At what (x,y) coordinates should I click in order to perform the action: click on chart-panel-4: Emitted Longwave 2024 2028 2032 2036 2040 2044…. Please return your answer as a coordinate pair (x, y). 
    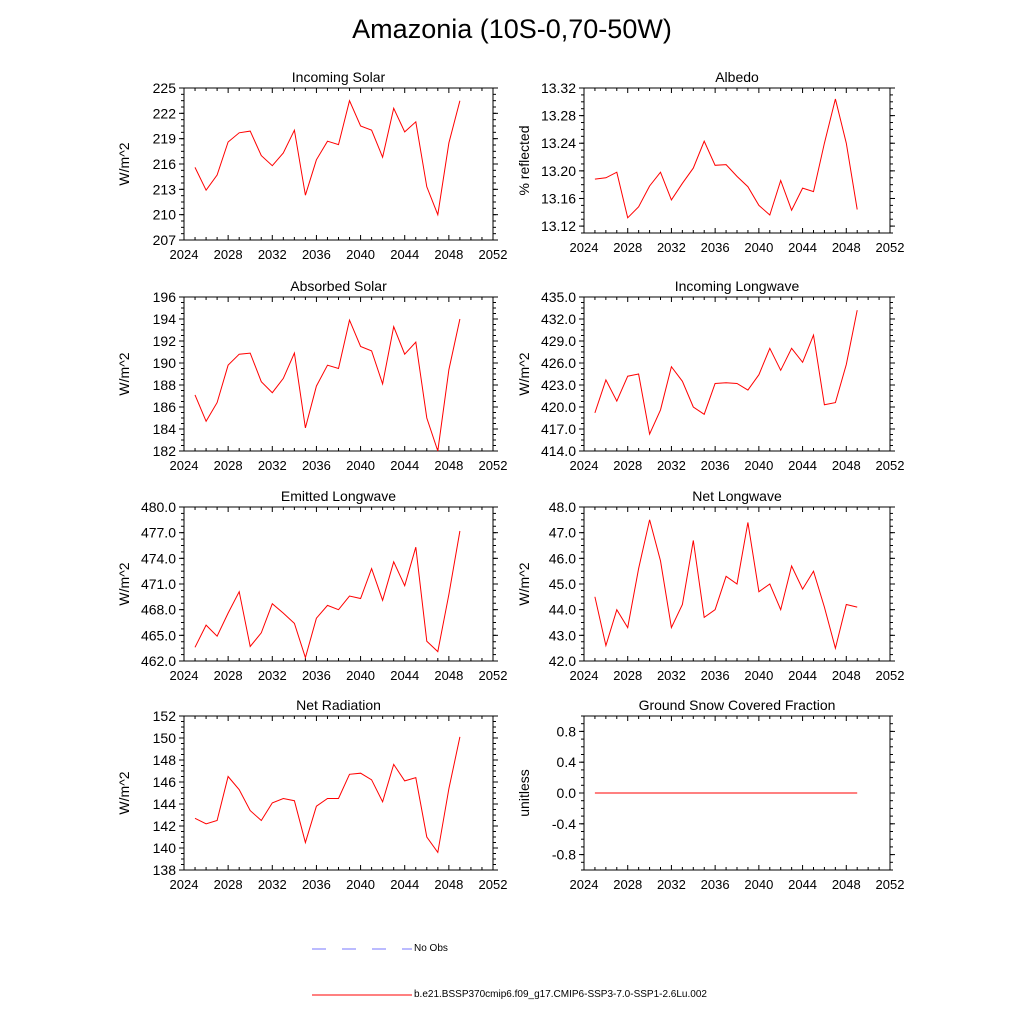
    Looking at the image, I should click on (311, 585).